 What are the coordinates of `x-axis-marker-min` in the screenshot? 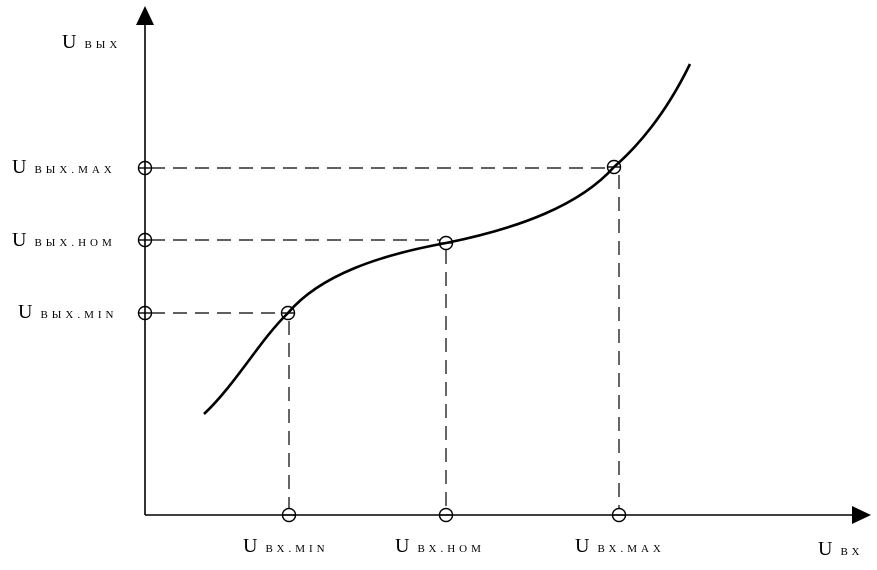 It's located at (289, 515).